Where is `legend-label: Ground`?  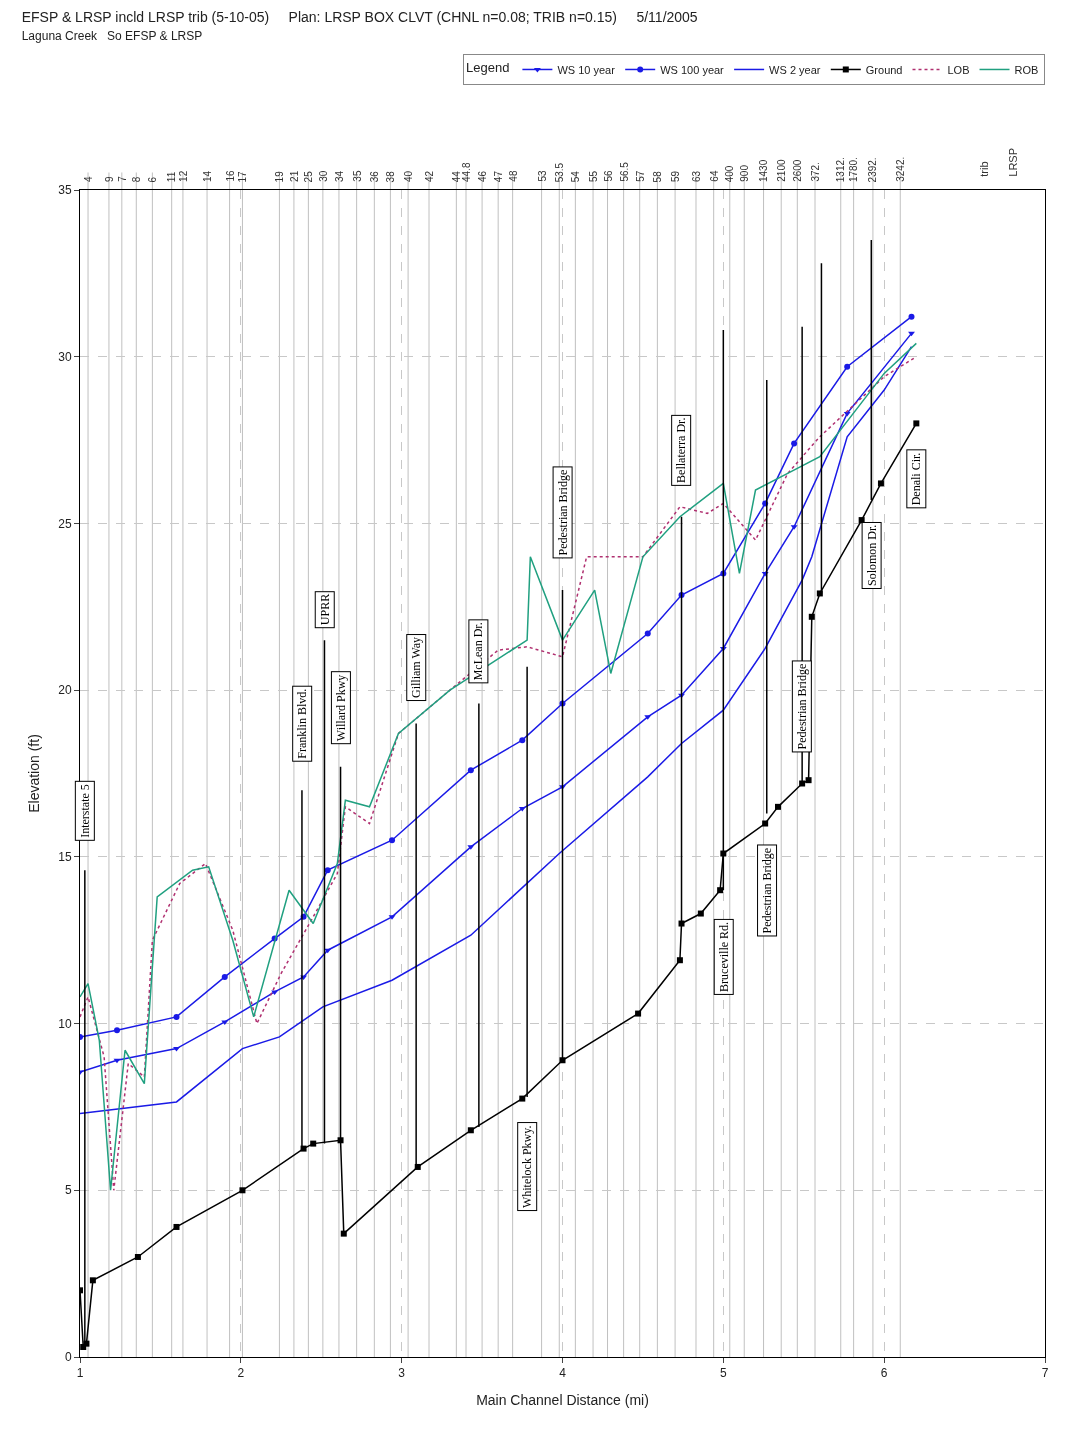
legend-label: Ground is located at coordinates (884, 69).